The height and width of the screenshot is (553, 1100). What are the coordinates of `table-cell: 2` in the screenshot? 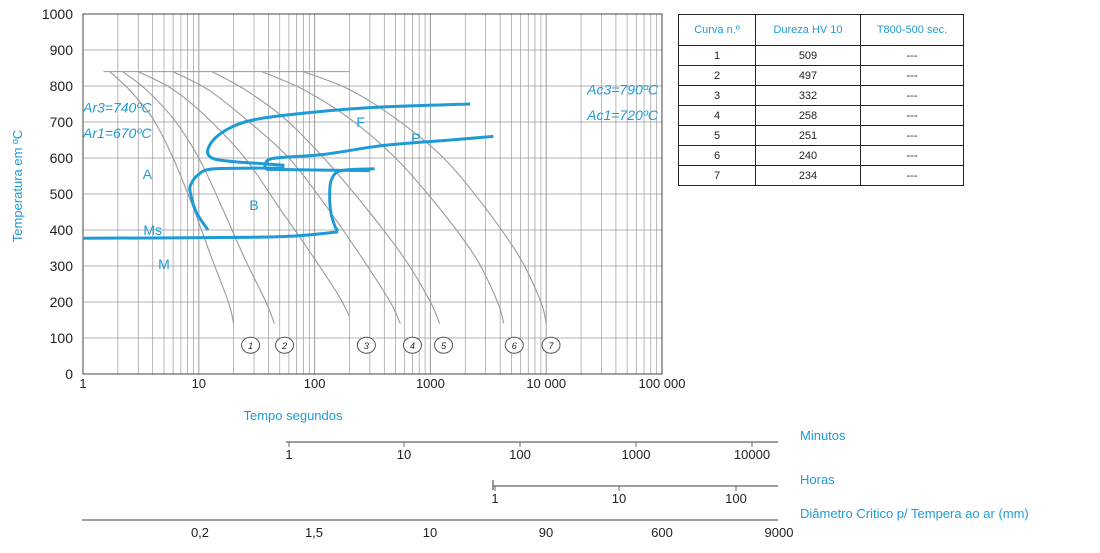 It's located at (717, 75).